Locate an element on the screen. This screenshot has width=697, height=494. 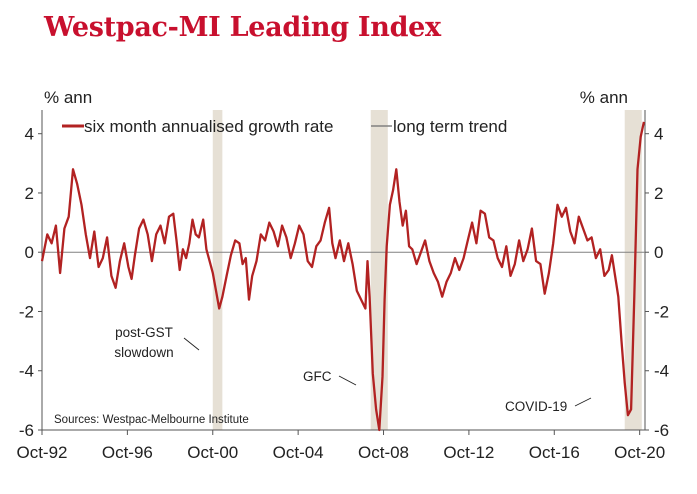
x-tick-label: Oct-92 is located at coordinates (41, 452).